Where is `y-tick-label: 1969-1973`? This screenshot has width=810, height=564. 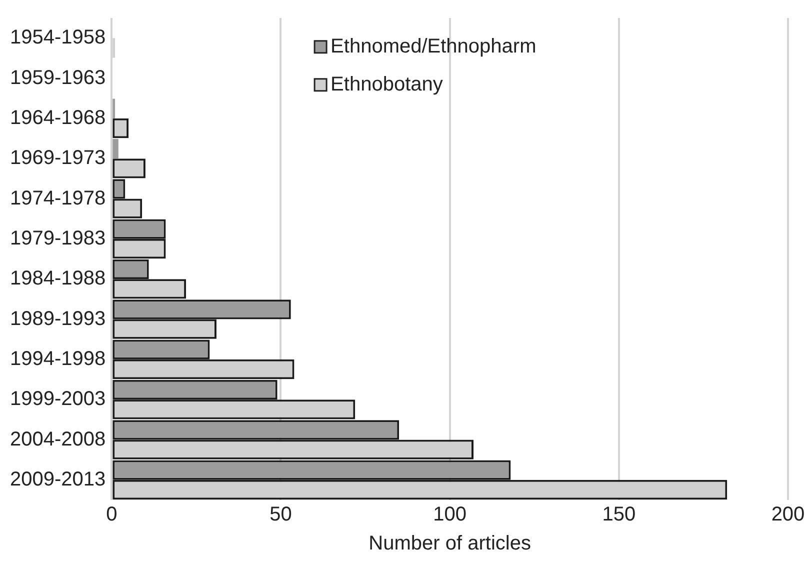
y-tick-label: 1969-1973 is located at coordinates (58, 158).